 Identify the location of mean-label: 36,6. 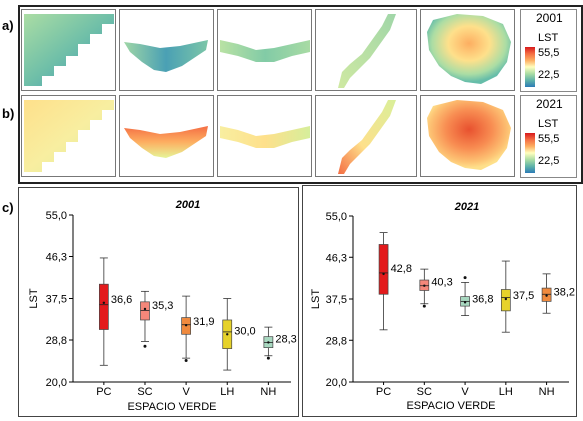
(121, 300).